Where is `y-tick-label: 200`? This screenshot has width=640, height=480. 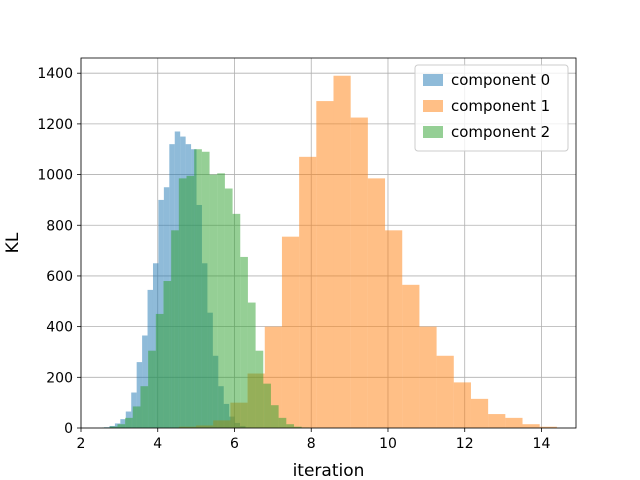
y-tick-label: 200 is located at coordinates (59, 378).